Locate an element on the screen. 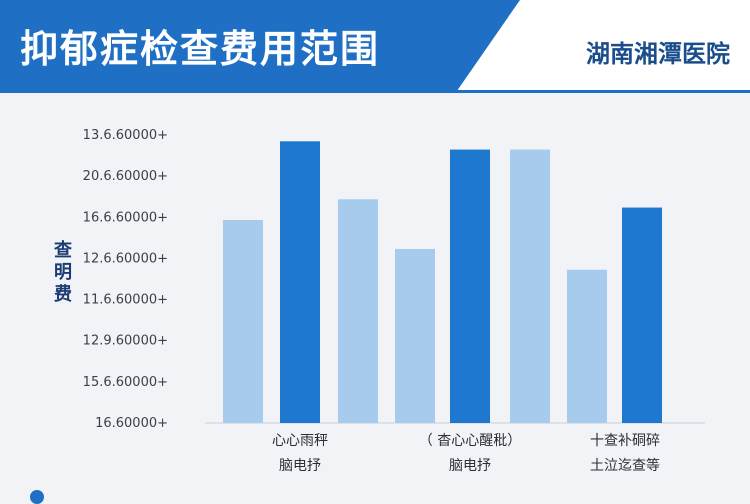 This screenshot has width=750, height=504. header-divider is located at coordinates (375, 91).